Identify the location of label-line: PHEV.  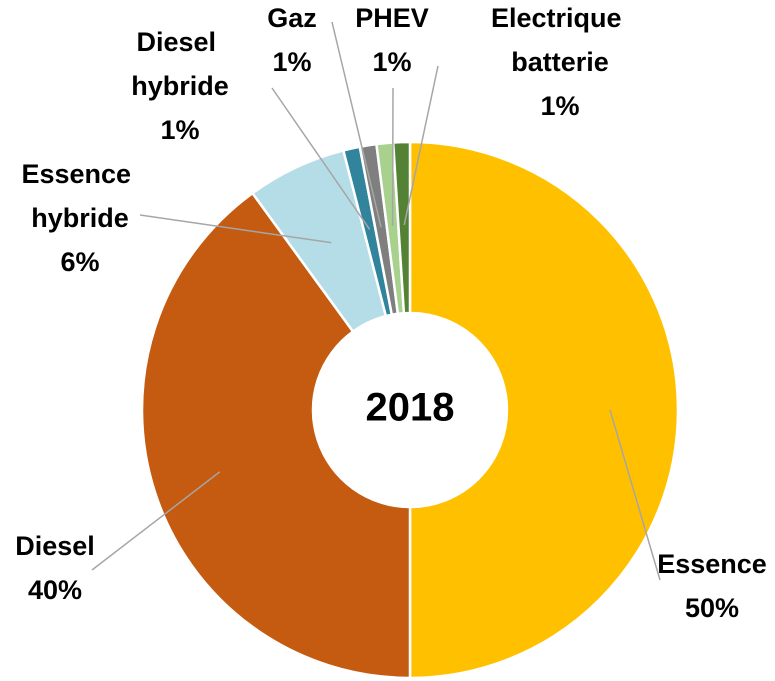
(392, 18).